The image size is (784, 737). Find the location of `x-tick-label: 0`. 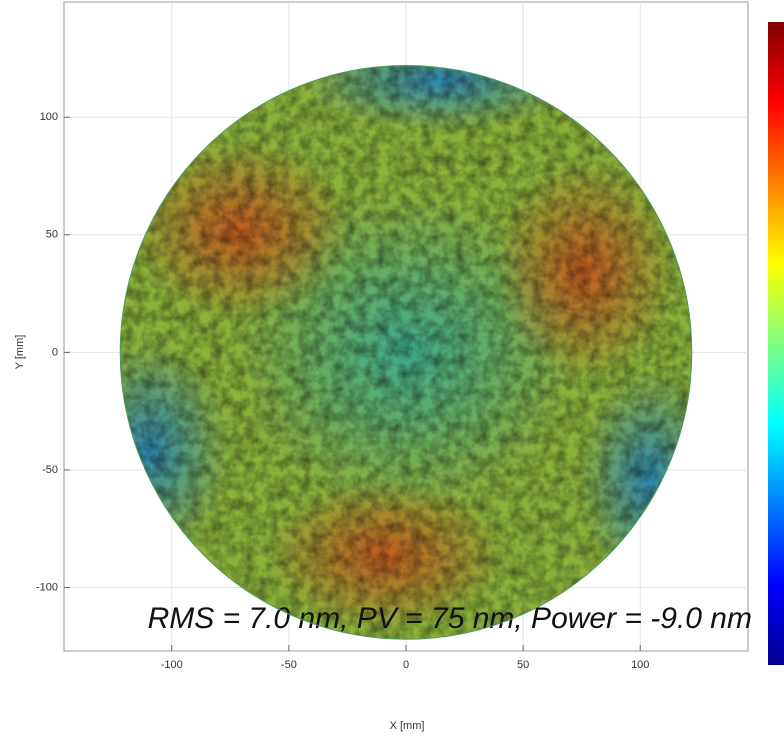

x-tick-label: 0 is located at coordinates (406, 665).